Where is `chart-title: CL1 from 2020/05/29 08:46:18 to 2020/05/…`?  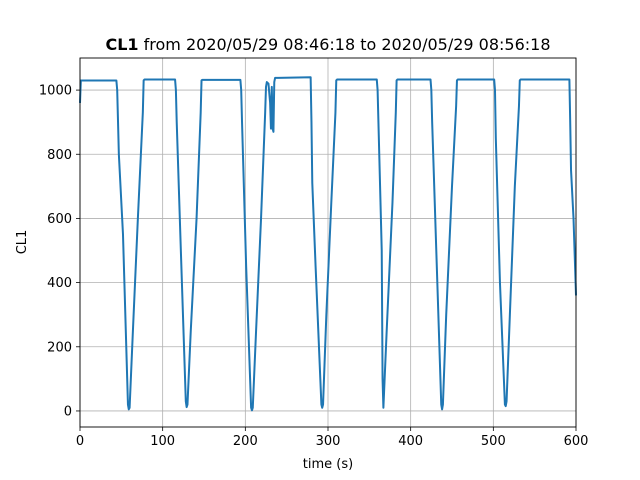
chart-title: CL1 from 2020/05/29 08:46:18 to 2020/05/… is located at coordinates (327, 44).